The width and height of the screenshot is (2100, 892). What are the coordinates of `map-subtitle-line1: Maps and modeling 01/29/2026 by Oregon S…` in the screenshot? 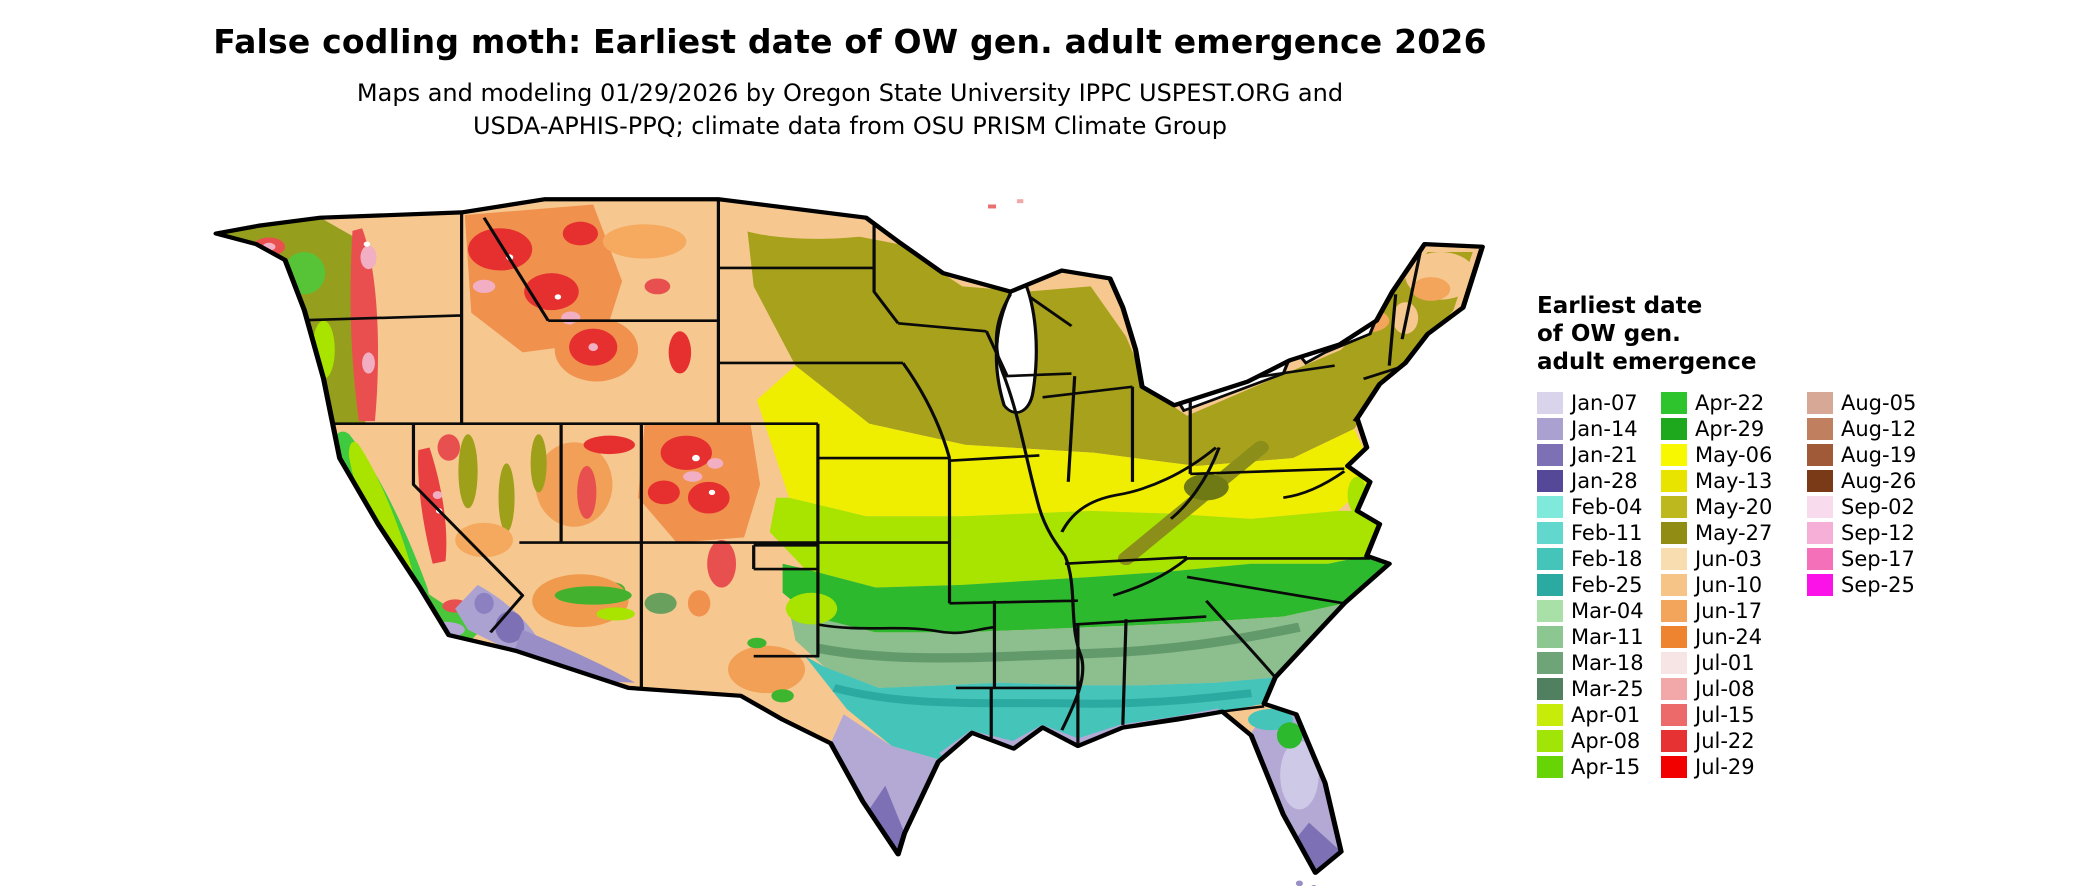 It's located at (850, 93).